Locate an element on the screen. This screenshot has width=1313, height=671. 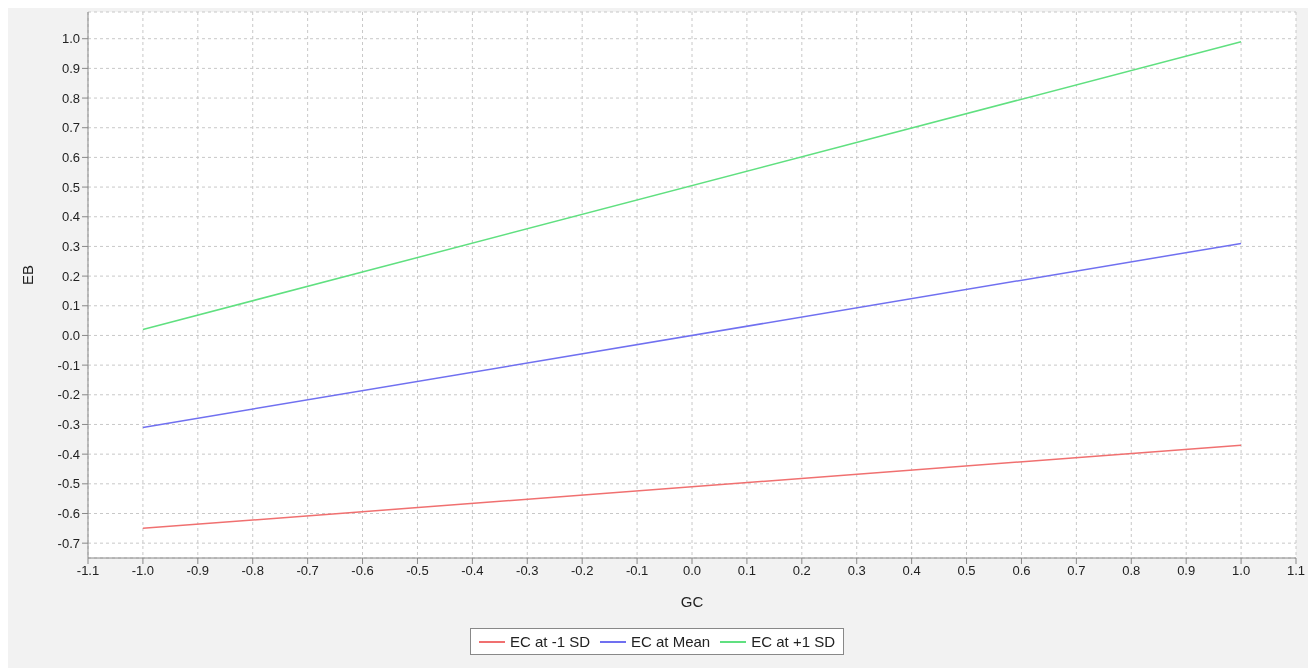
legend-label: EC at Mean is located at coordinates (670, 641).